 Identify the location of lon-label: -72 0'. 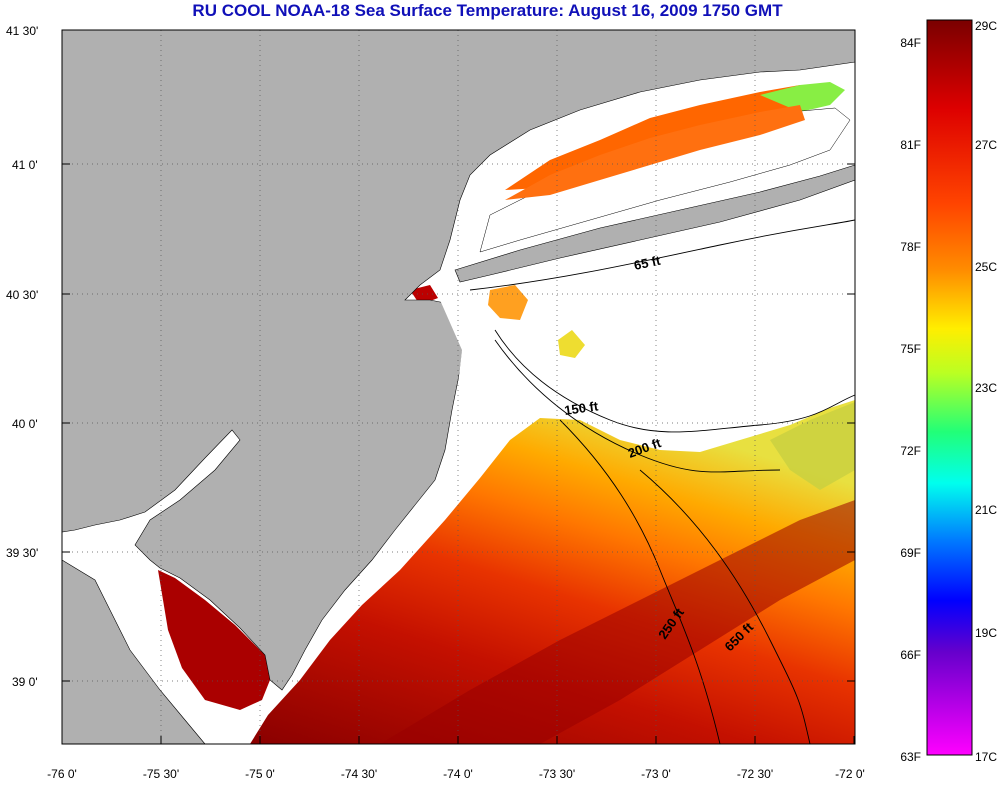
(850, 774).